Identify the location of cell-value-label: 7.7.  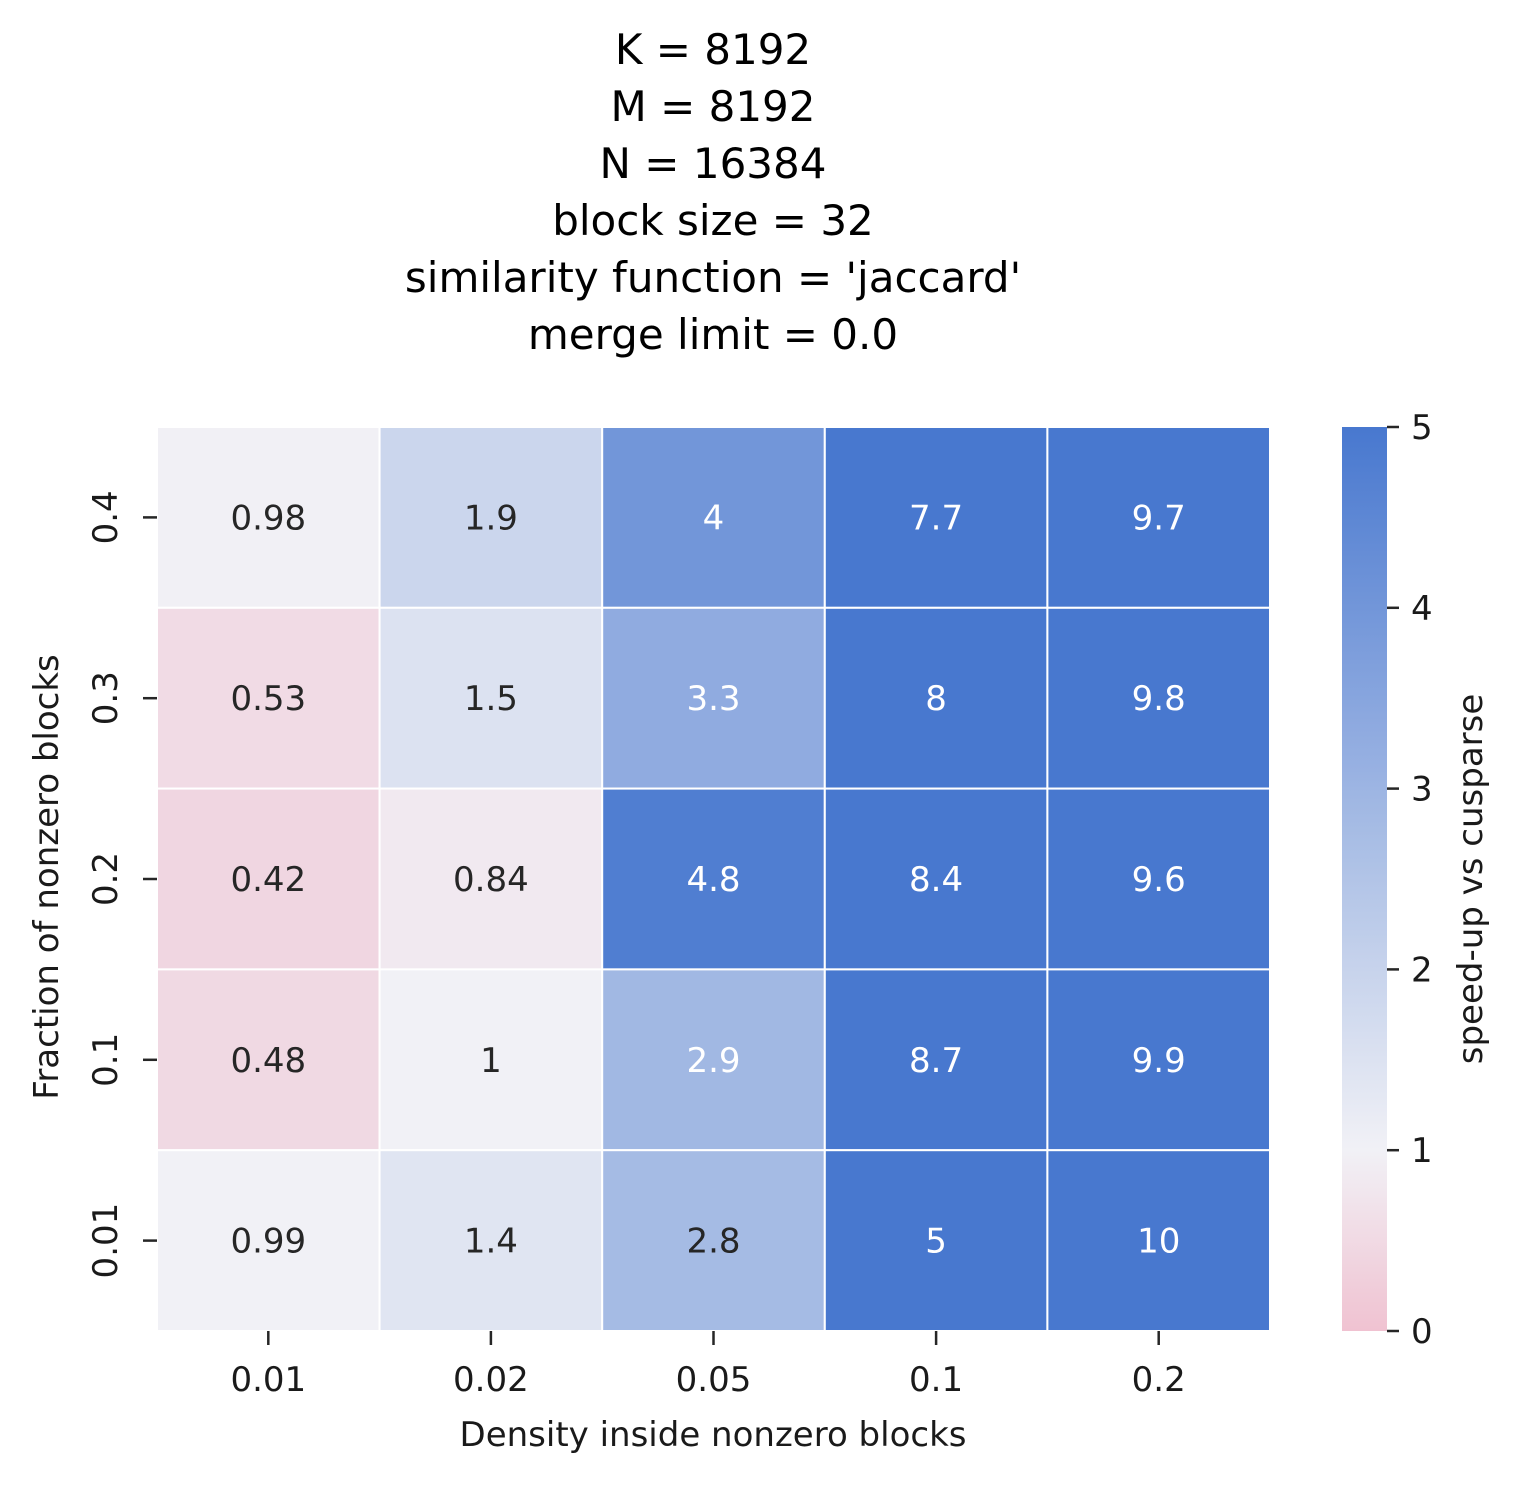
(936, 518).